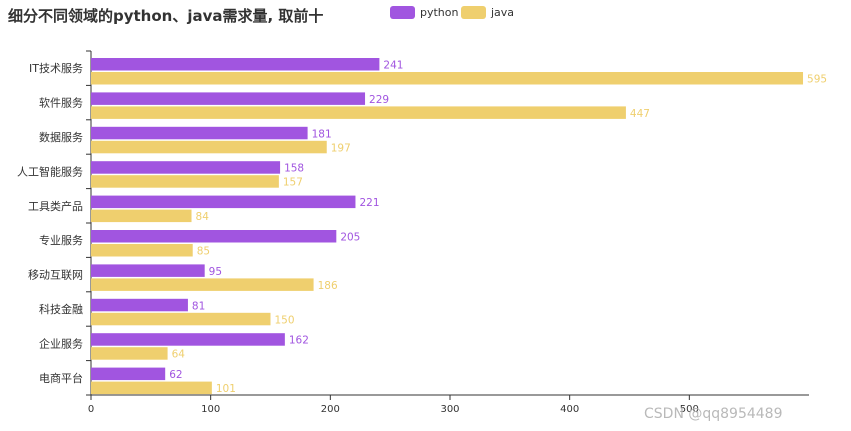 This screenshot has height=431, width=851. I want to click on value-label-java: 85, so click(203, 252).